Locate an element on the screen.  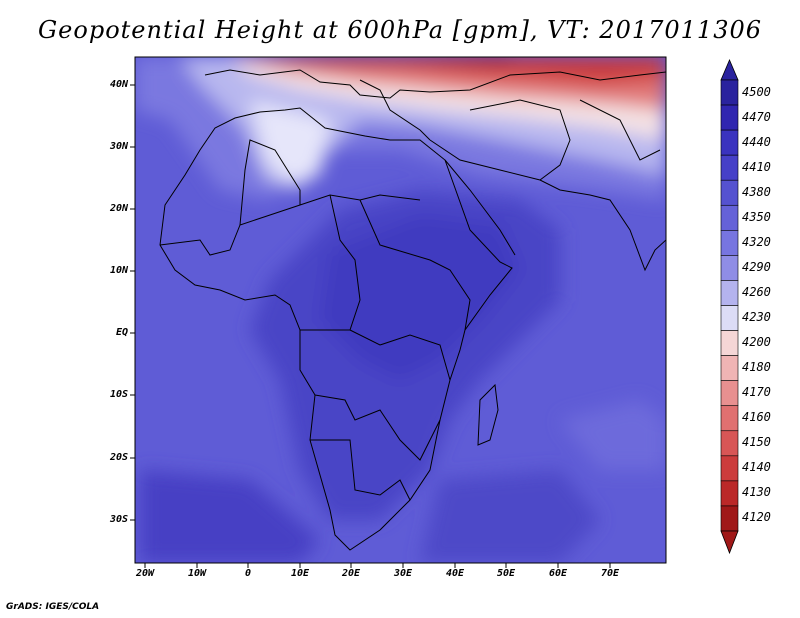
lat-label: 10S is located at coordinates (118, 394).